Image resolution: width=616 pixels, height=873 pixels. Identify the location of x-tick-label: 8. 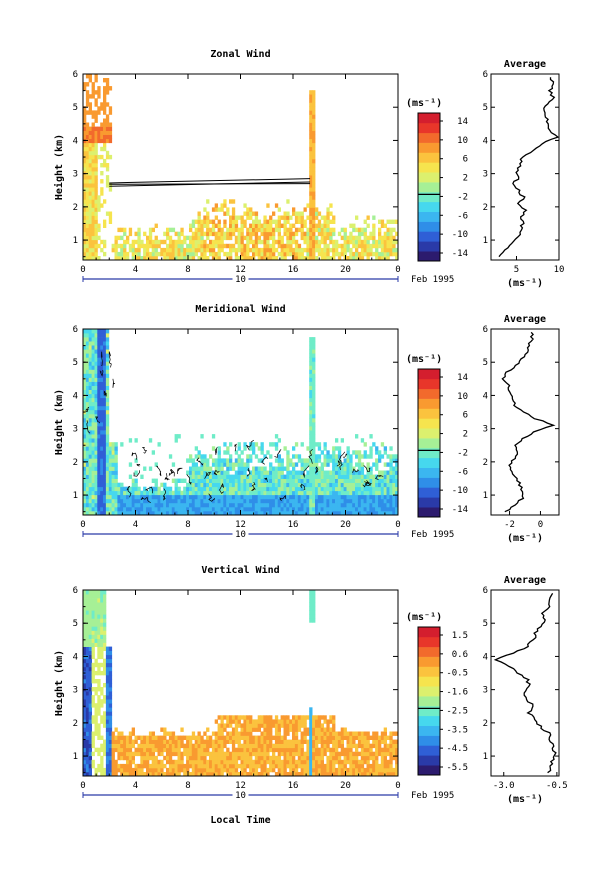
(187, 786).